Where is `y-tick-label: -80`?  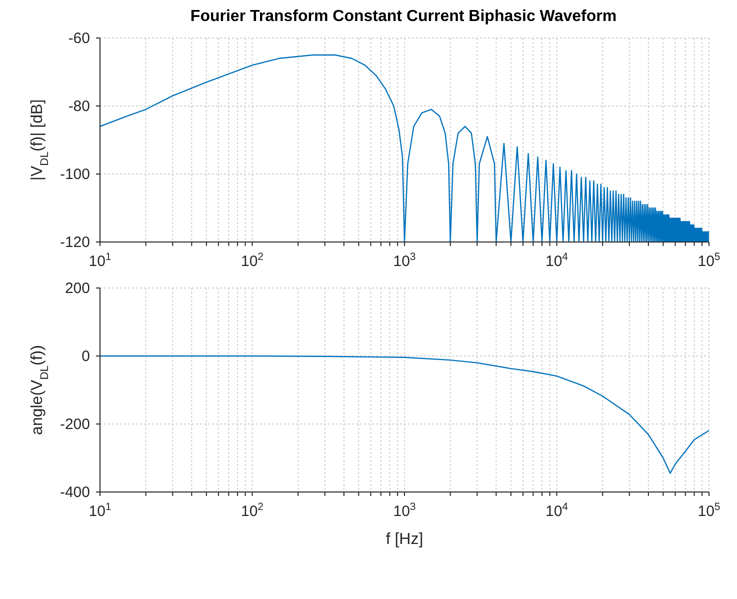
y-tick-label: -80 is located at coordinates (79, 106).